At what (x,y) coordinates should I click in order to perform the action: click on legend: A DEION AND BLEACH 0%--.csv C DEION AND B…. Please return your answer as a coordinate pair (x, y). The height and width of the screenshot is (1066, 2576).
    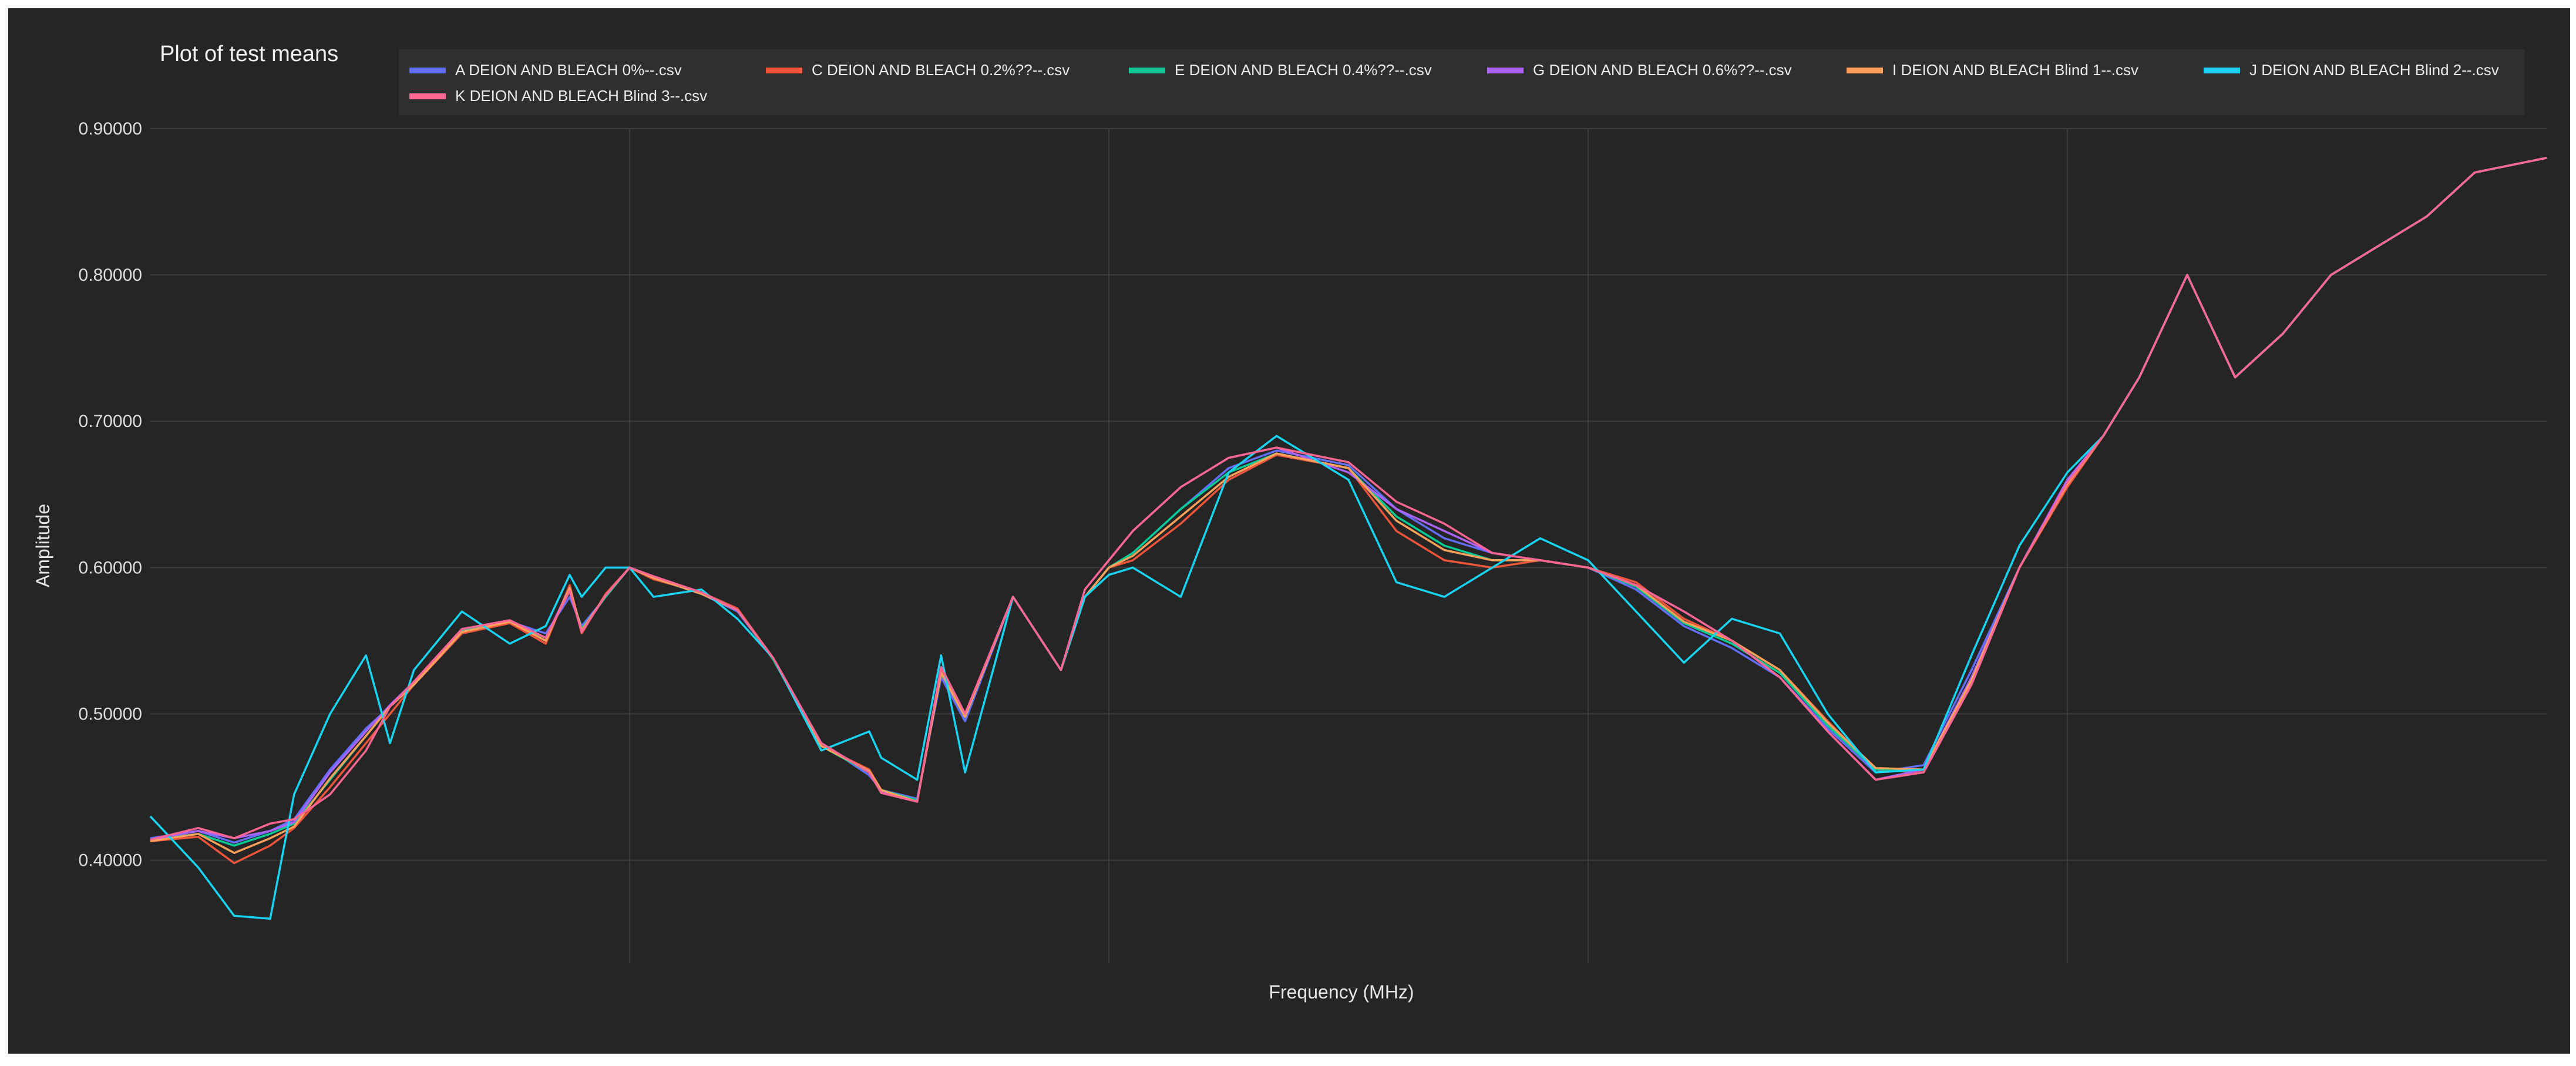
    Looking at the image, I should click on (1462, 82).